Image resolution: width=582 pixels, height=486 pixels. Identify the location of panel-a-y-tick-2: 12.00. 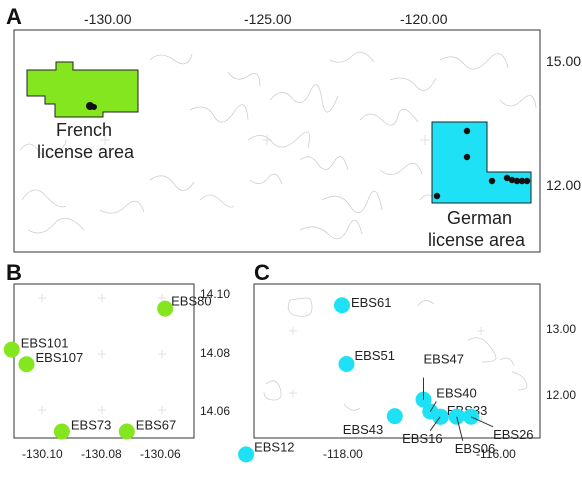
(563, 185).